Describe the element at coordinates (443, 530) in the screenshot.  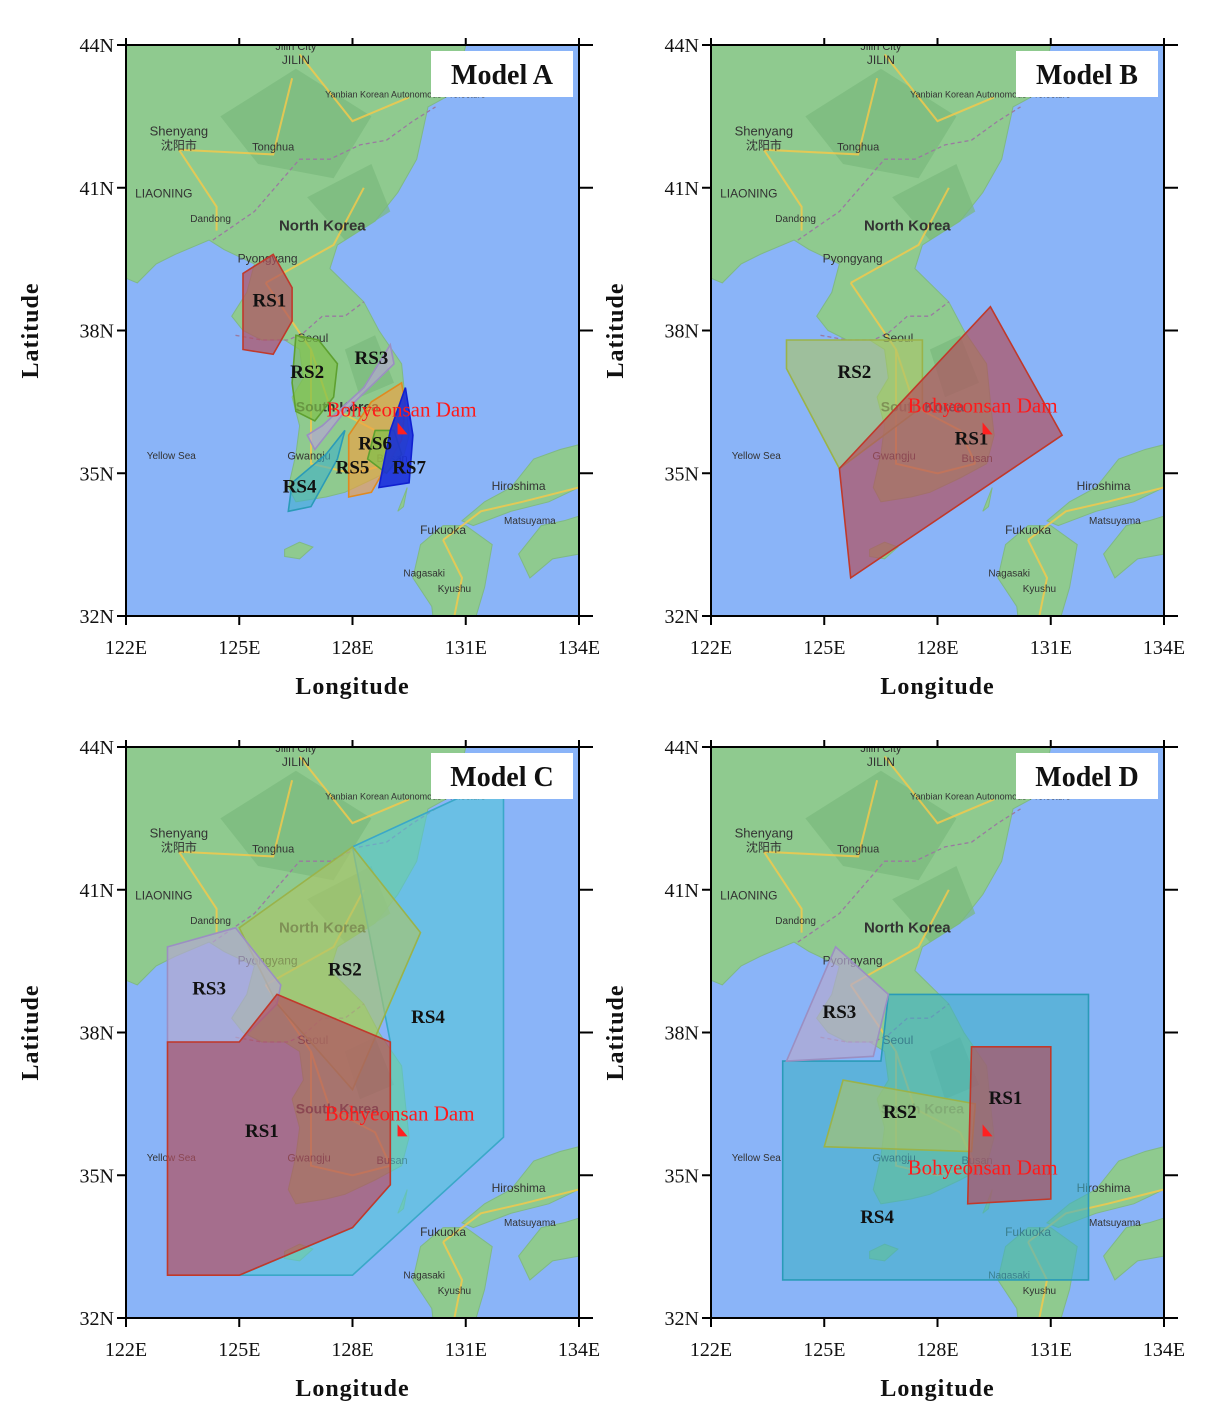
I see `map-label-fukuoka: Fukuoka` at that location.